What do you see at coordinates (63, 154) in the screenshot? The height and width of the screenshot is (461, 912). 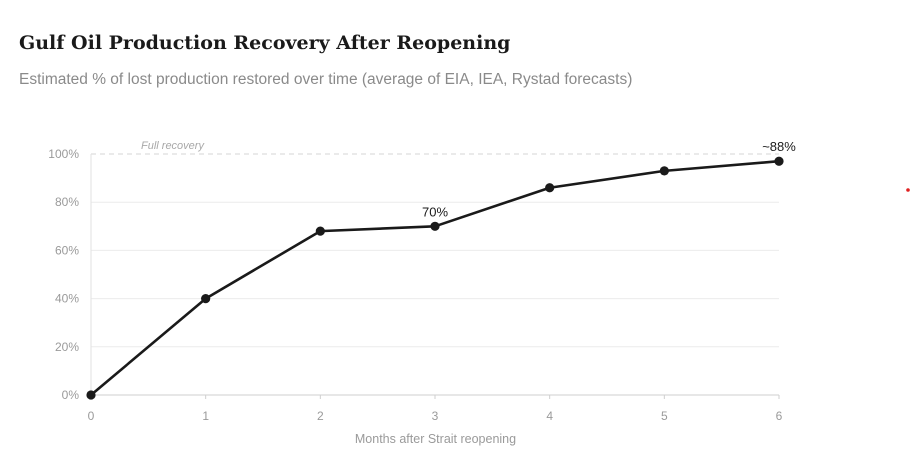 I see `y-tick-label: 100%` at bounding box center [63, 154].